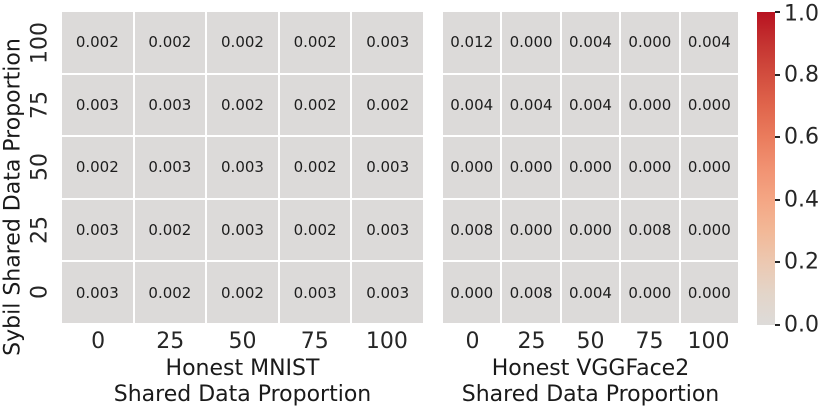 This screenshot has height=415, width=830. I want to click on y-tick-label-50: 50, so click(40, 167).